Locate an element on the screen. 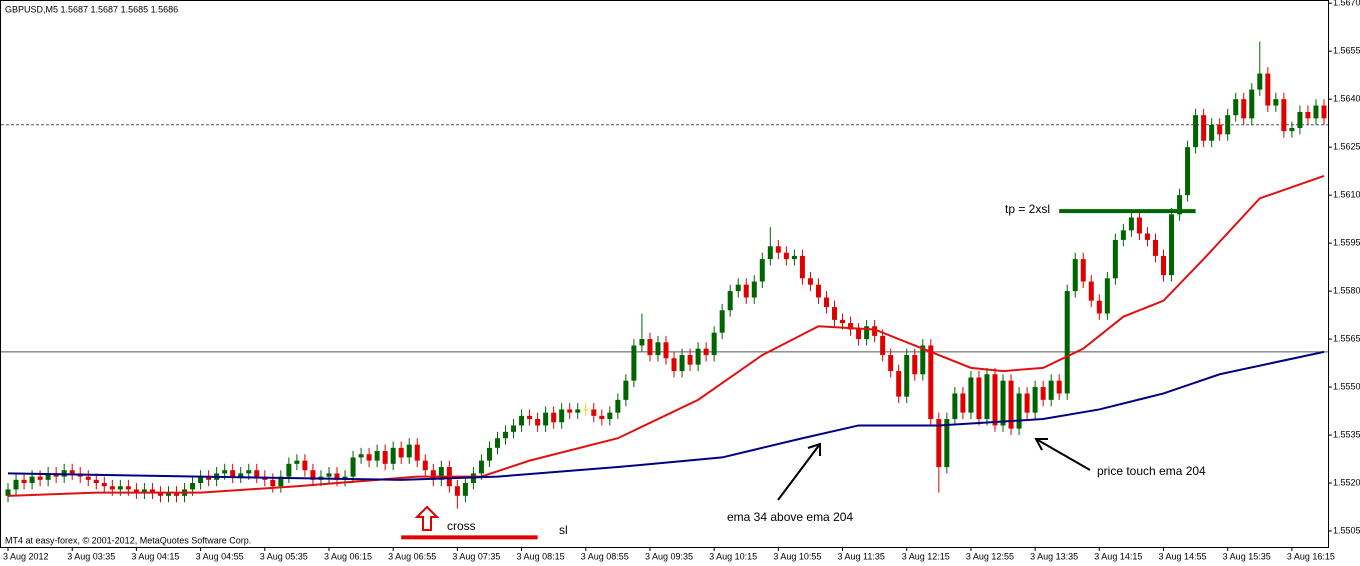  x-tick-label: 3 Aug 09:35 is located at coordinates (669, 556).